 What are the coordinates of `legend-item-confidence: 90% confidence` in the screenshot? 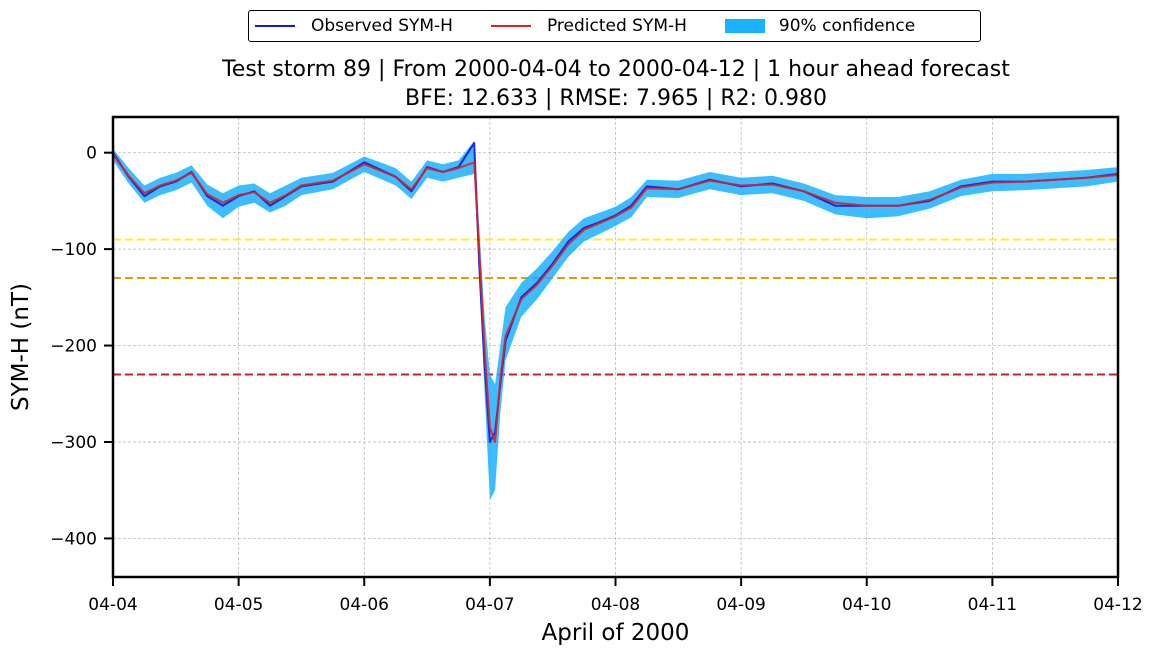 It's located at (820, 26).